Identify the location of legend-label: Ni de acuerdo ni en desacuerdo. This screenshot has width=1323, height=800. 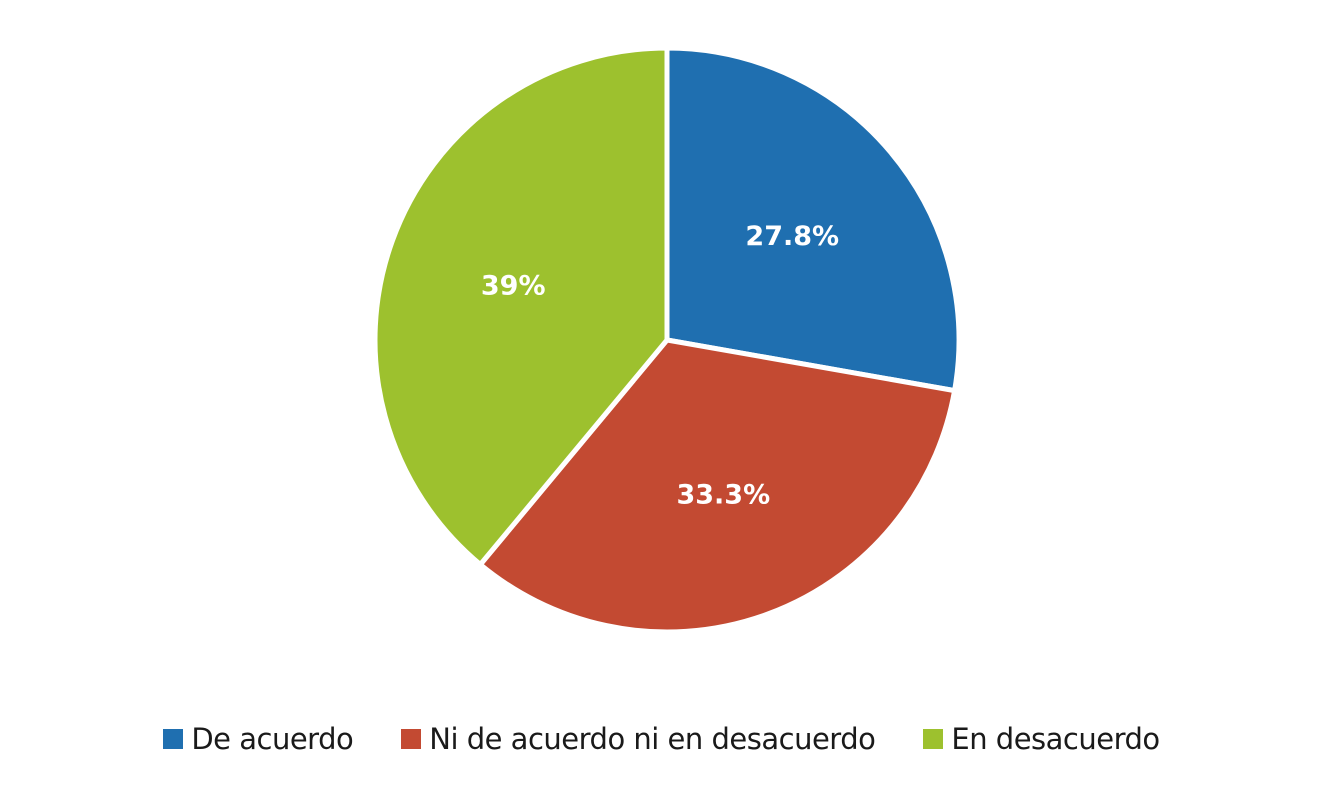
(652, 739).